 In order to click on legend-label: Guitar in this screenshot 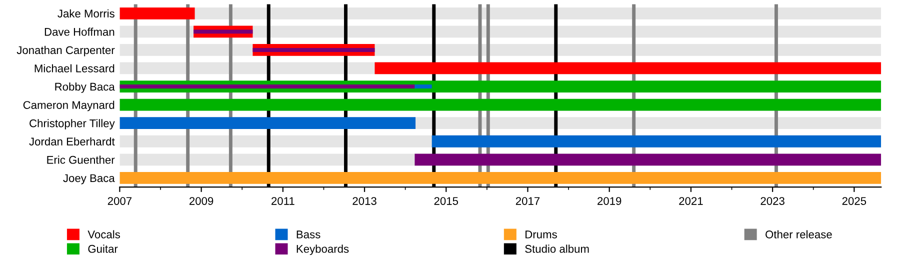, I will do `click(103, 248)`.